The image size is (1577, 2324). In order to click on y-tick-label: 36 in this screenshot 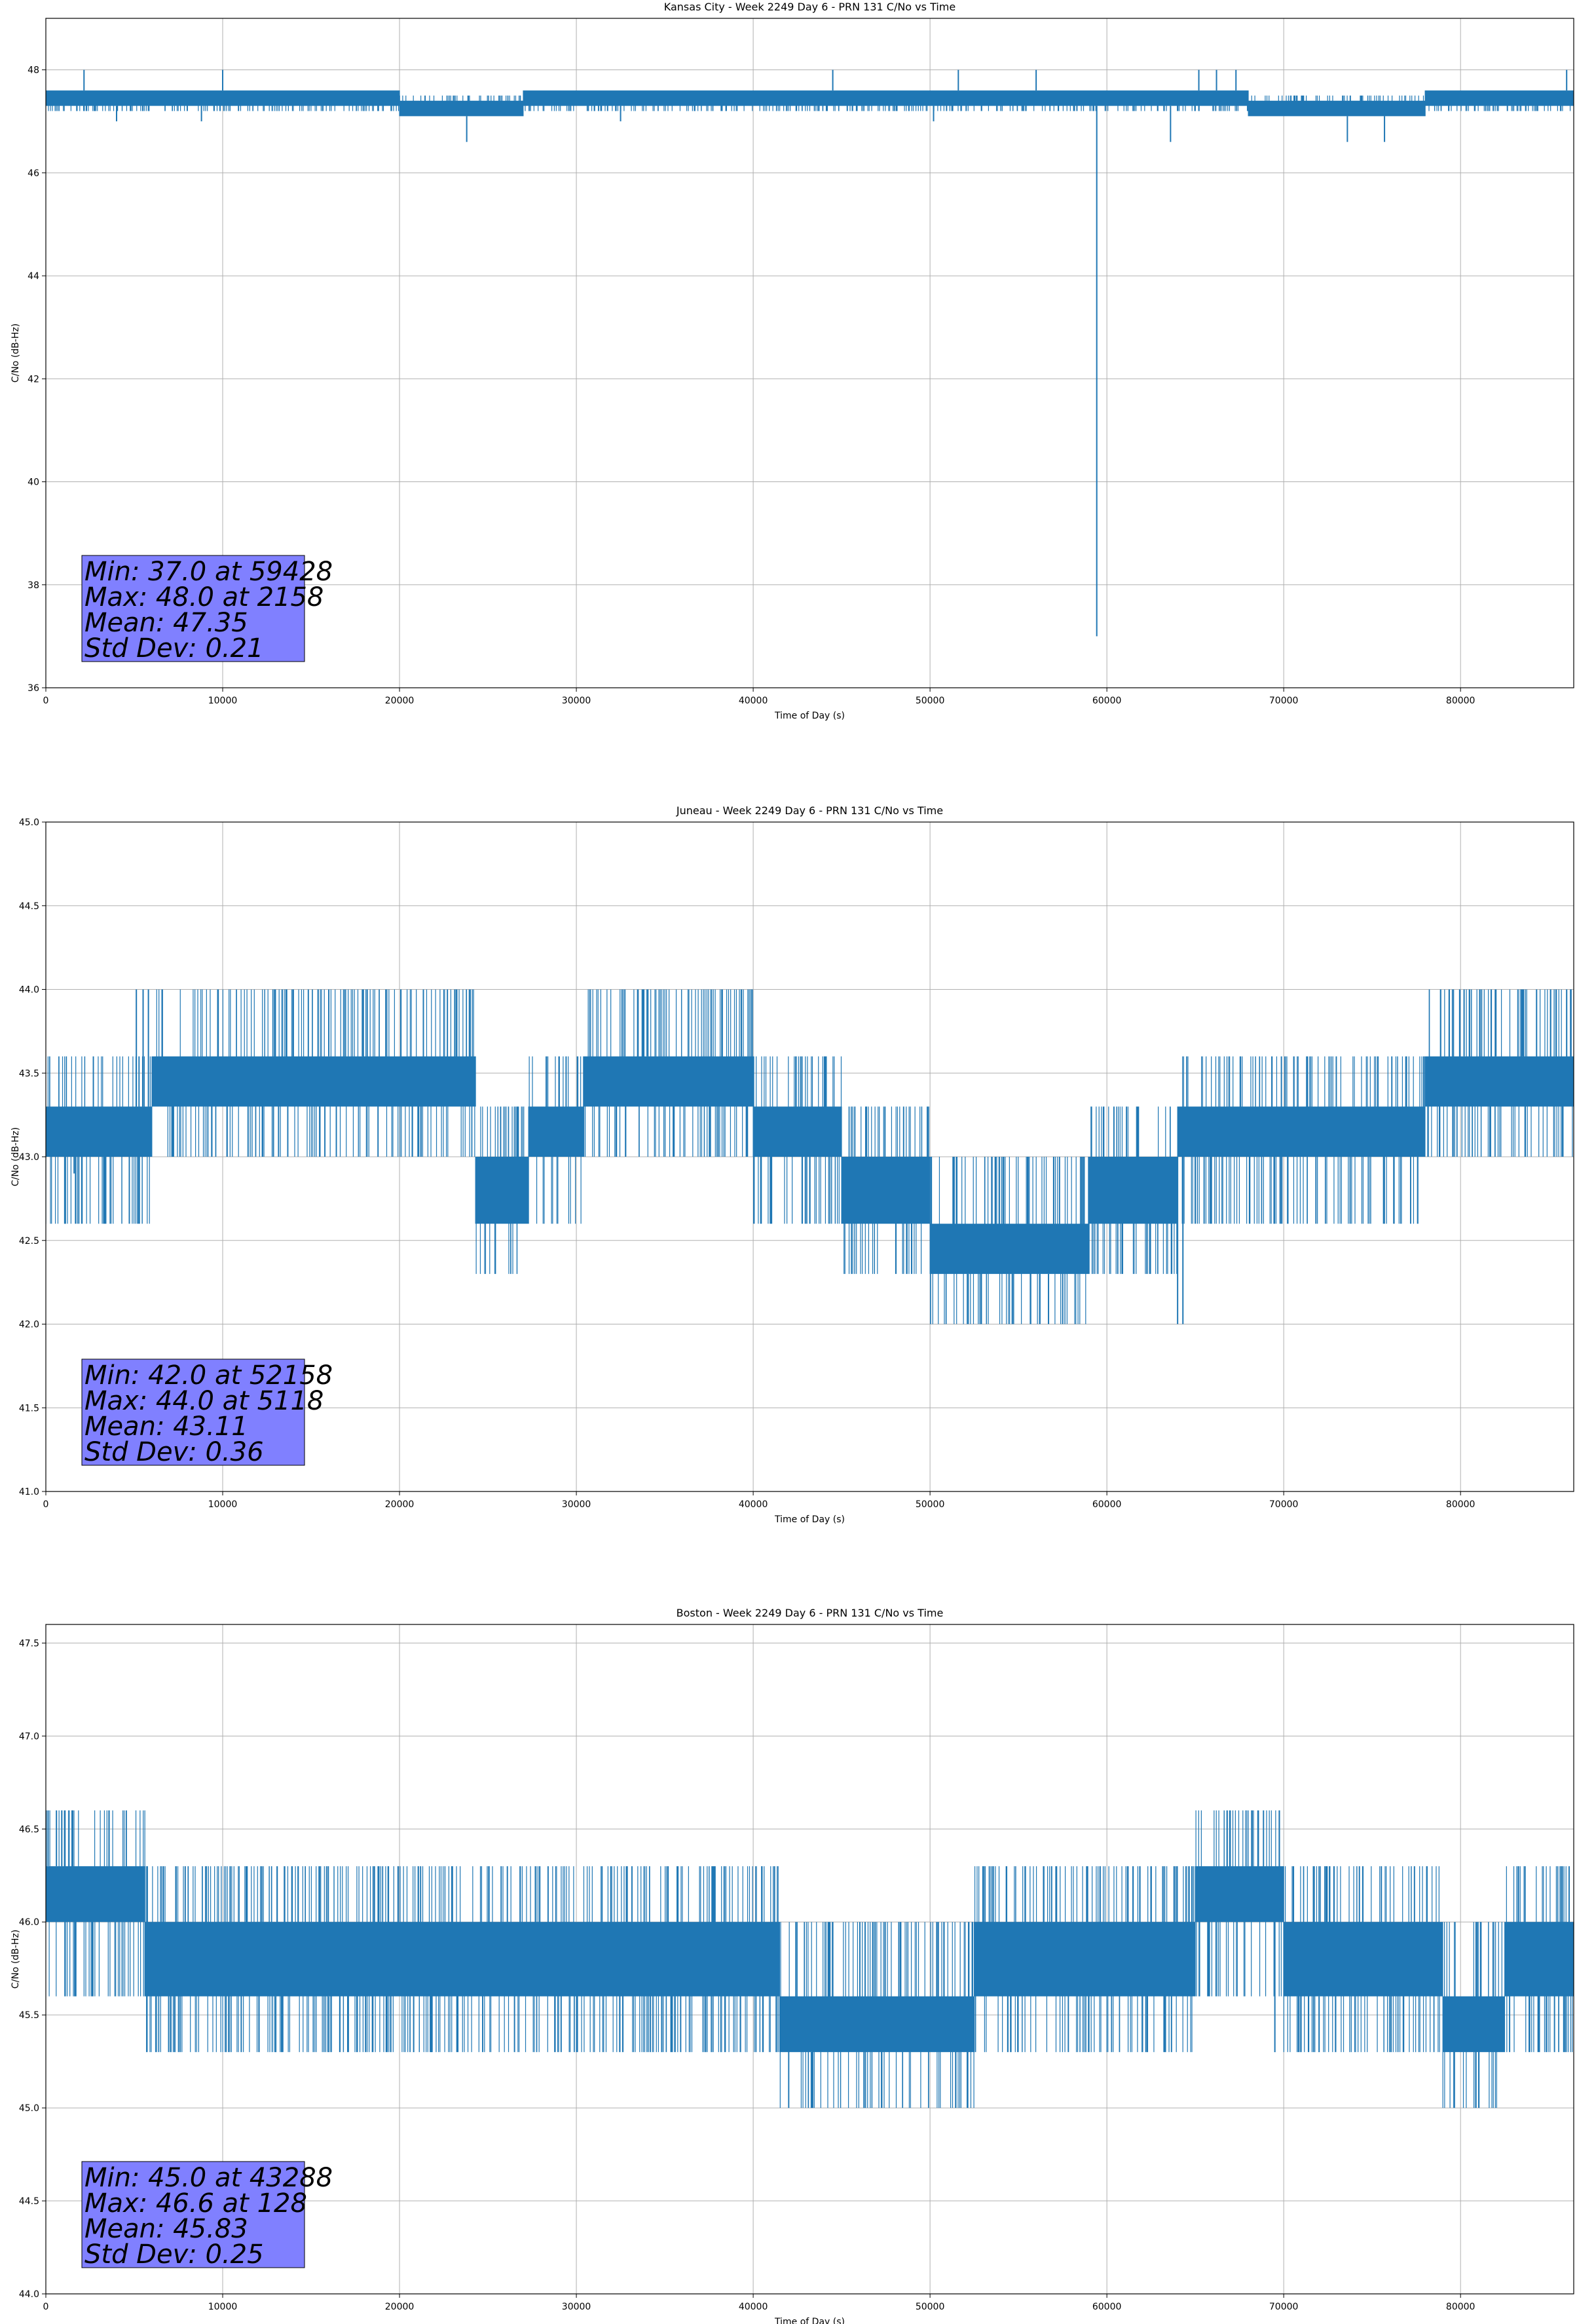, I will do `click(33, 688)`.